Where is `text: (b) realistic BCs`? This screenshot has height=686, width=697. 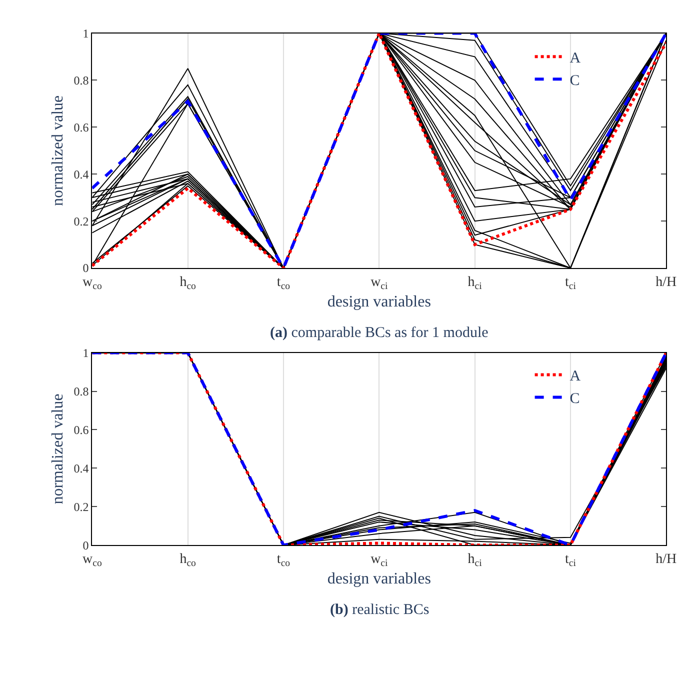
text: (b) realistic BCs is located at coordinates (380, 610).